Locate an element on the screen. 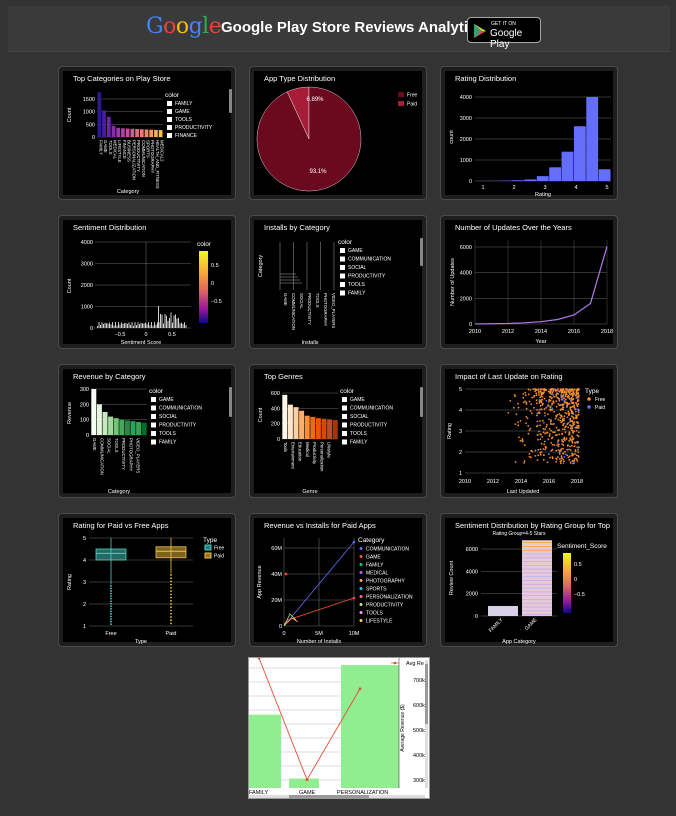  legend-title: Category is located at coordinates (371, 540).